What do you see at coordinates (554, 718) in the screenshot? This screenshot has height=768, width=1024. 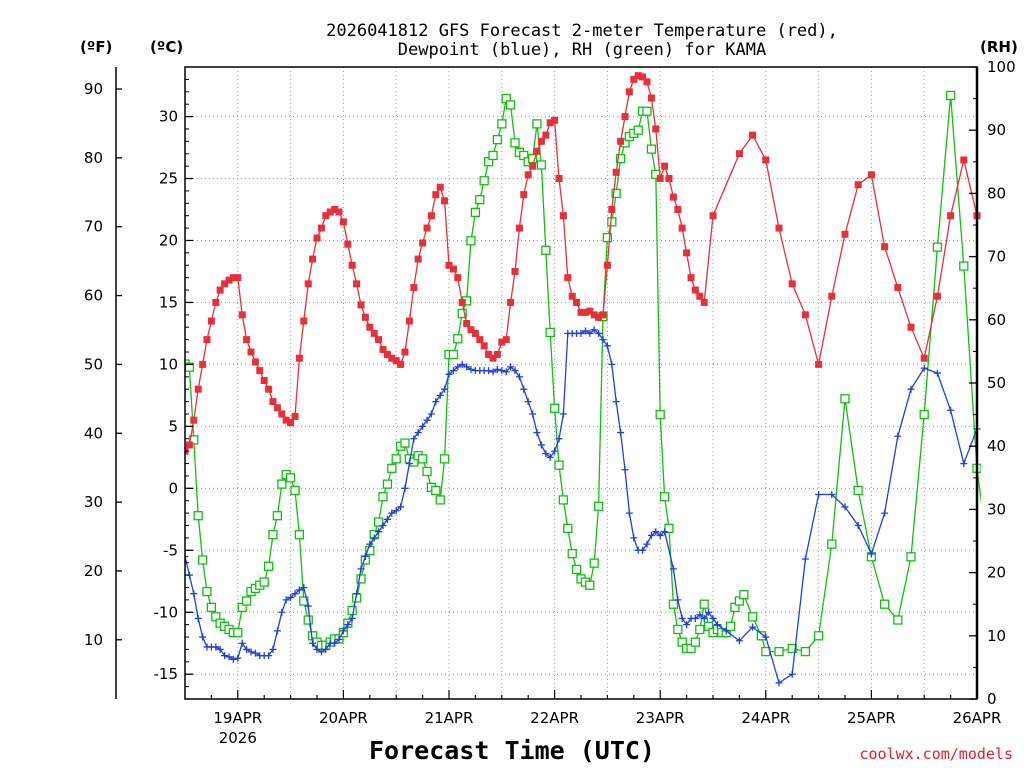 I see `x-tick-label: 22APR` at bounding box center [554, 718].